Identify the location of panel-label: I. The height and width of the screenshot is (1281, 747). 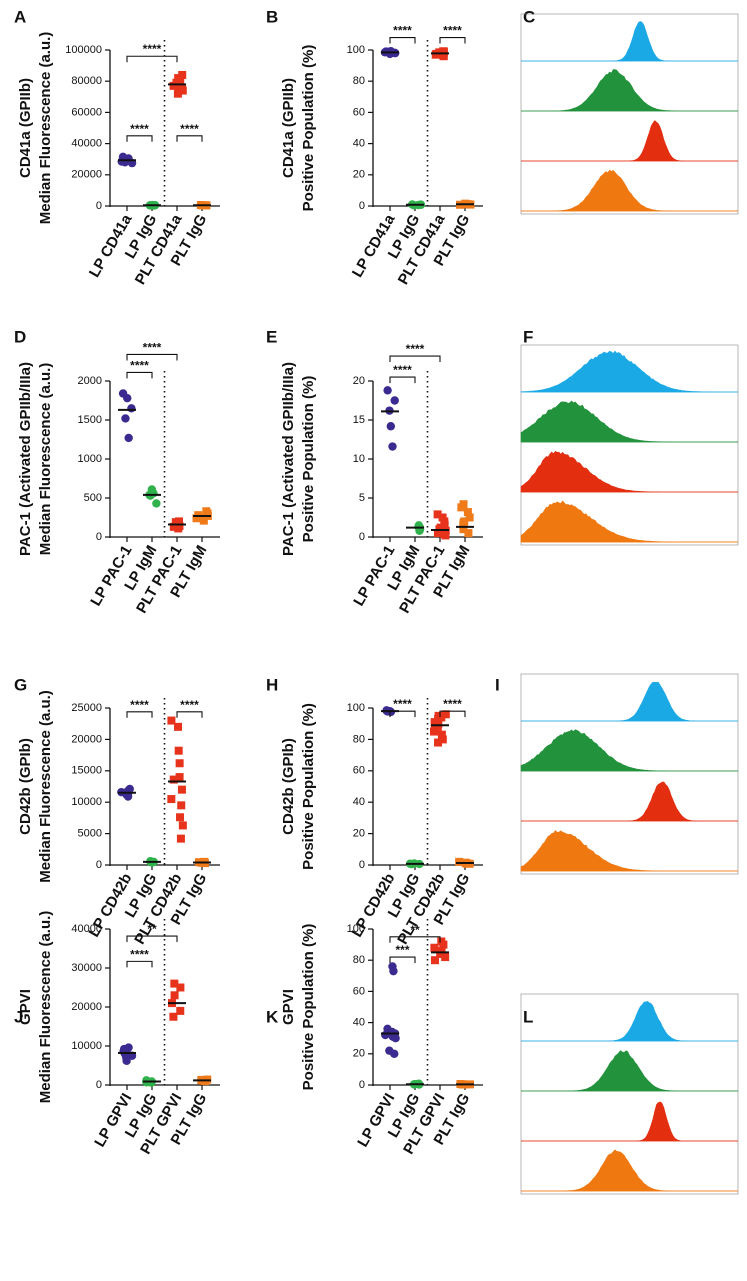
(497, 684).